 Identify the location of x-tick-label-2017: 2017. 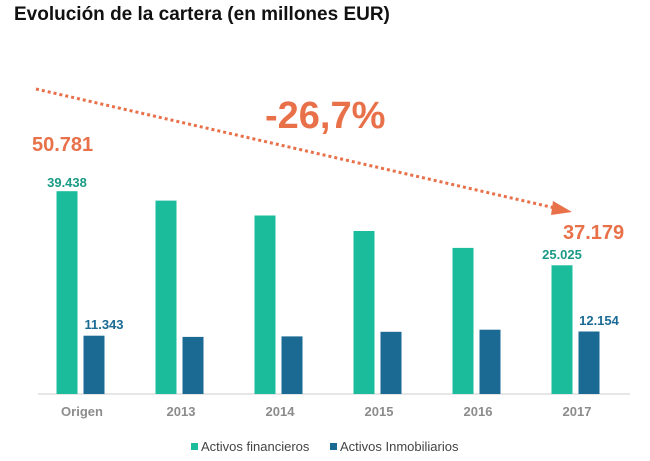
(577, 411).